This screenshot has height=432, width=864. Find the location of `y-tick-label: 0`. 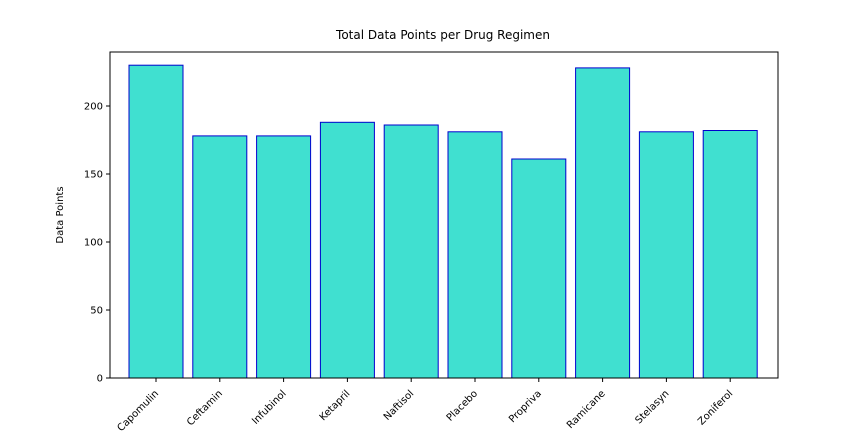

y-tick-label: 0 is located at coordinates (100, 379).